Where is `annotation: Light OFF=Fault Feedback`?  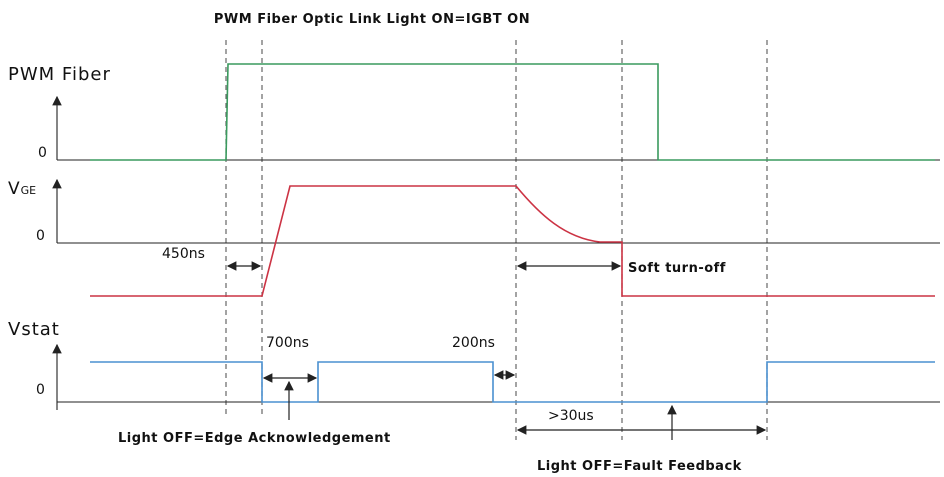 annotation: Light OFF=Fault Feedback is located at coordinates (639, 466).